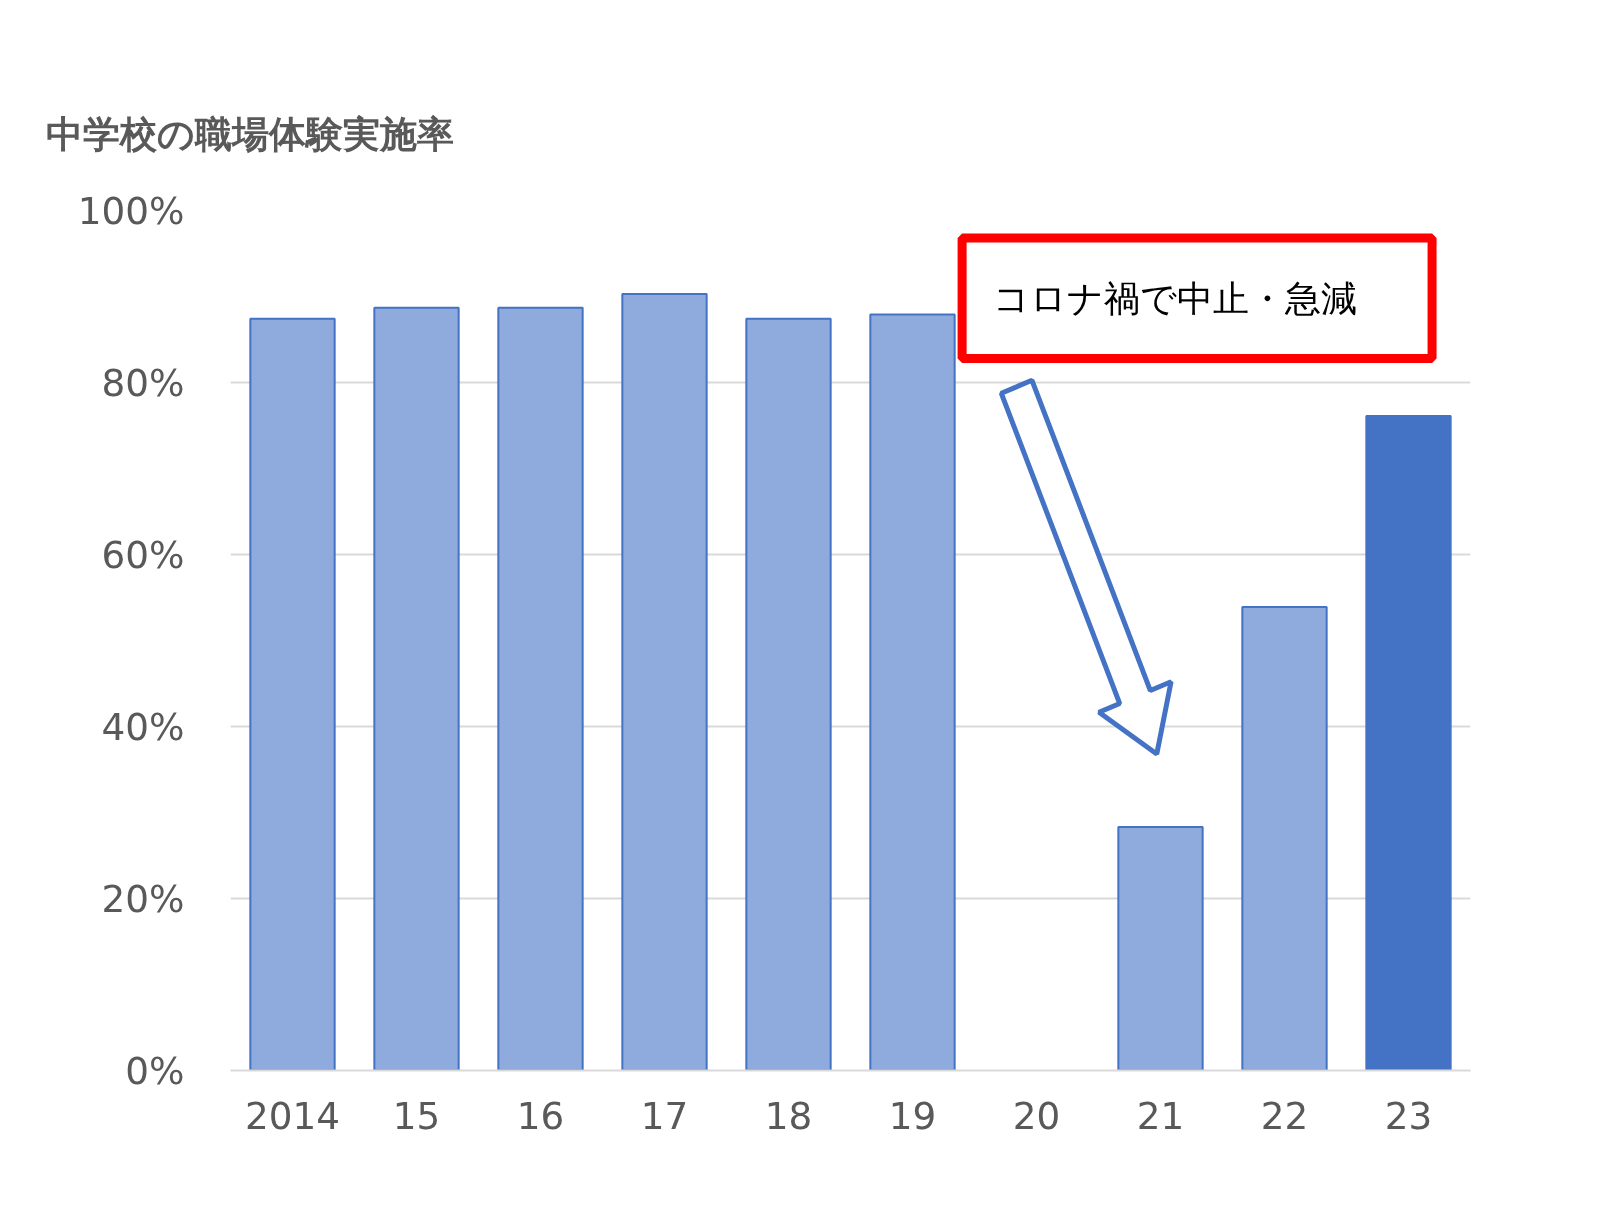 Image resolution: width=1614 pixels, height=1218 pixels. I want to click on y-tick-label: 100%, so click(131, 210).